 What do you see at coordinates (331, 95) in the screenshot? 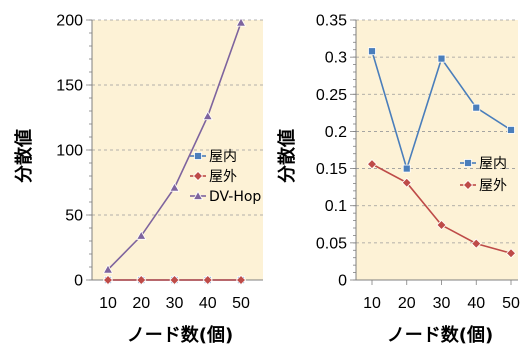
I see `y-tick-label: 0.25` at bounding box center [331, 95].